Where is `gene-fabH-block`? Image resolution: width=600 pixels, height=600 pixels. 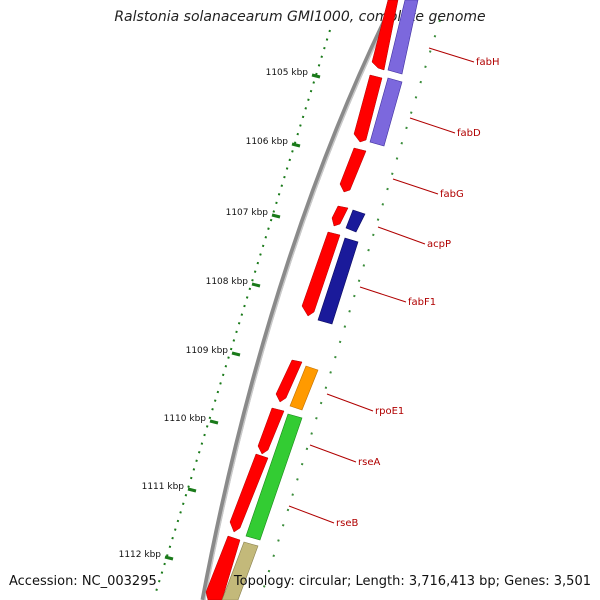 gene-fabH-block is located at coordinates (403, 37).